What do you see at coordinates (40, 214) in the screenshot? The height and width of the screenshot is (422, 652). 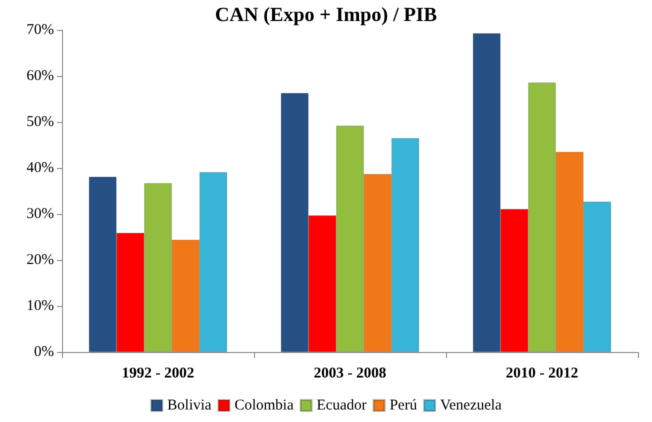 I see `y-tick-label: 30%` at bounding box center [40, 214].